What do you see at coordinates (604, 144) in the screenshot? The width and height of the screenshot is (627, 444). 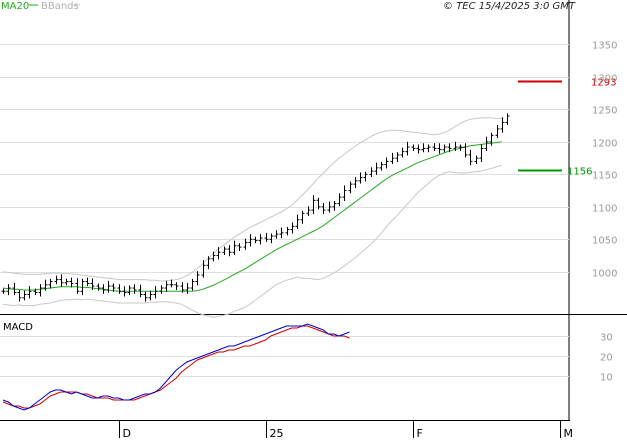 I see `price-y-tick-label: 1200` at bounding box center [604, 144].